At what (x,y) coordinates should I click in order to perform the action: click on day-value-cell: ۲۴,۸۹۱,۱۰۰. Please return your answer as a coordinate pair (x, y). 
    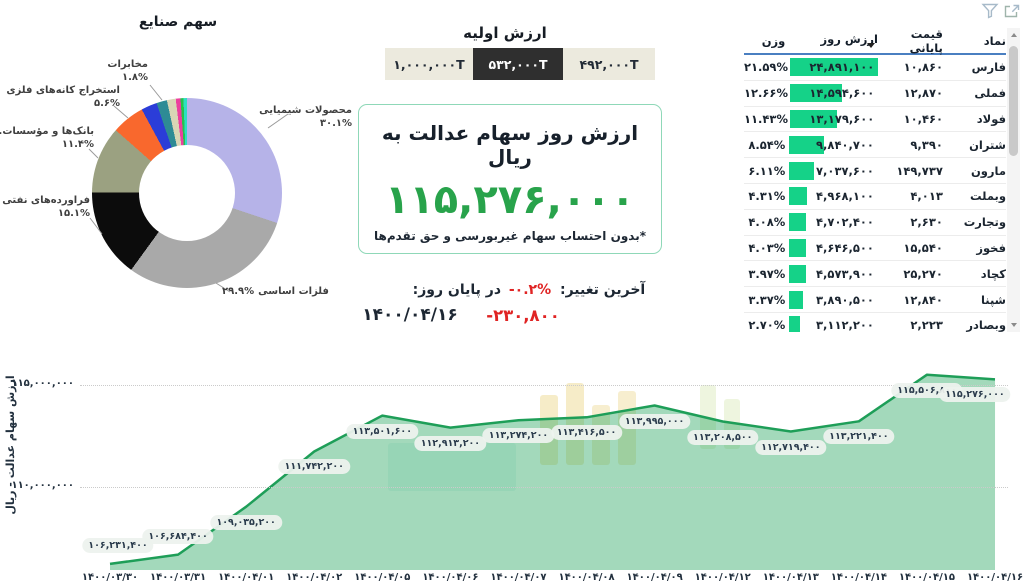
    Looking at the image, I should click on (834, 67).